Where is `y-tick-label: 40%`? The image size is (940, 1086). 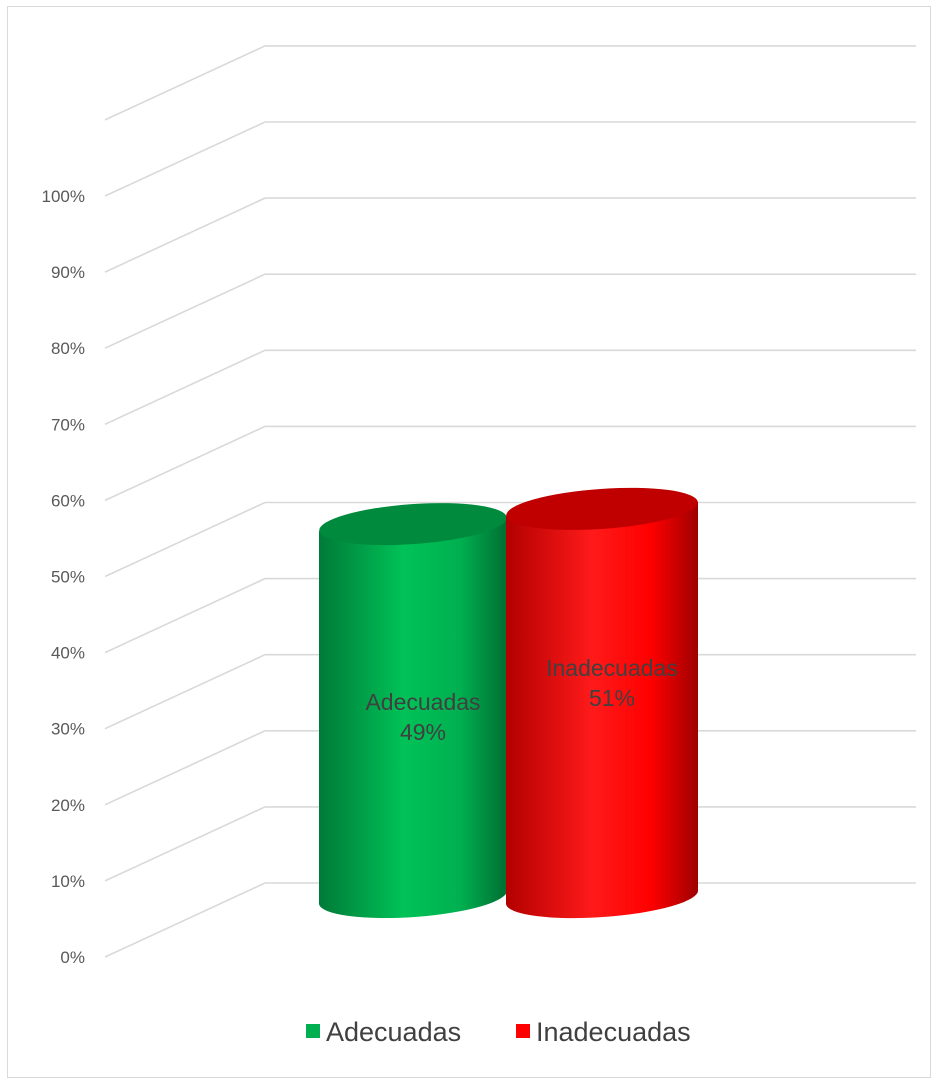
y-tick-label: 40% is located at coordinates (68, 653).